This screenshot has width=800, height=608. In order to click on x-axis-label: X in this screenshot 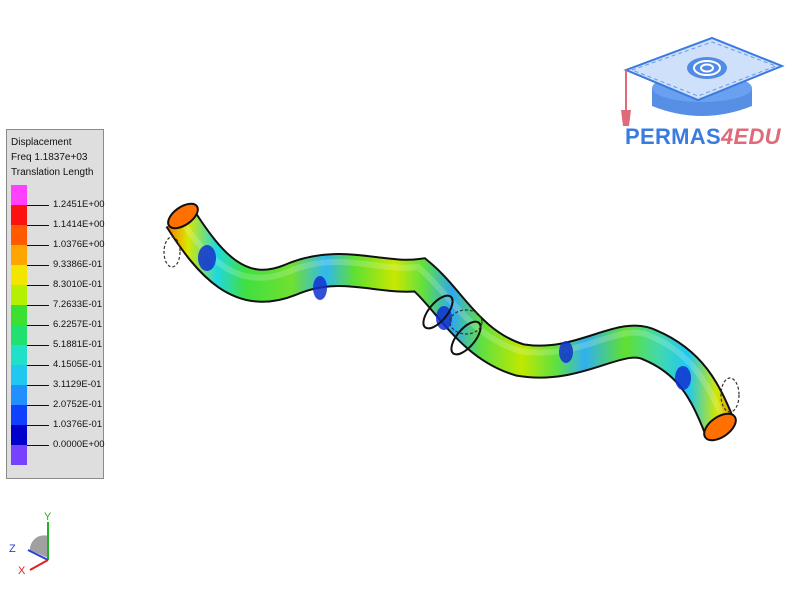, I will do `click(22, 571)`.